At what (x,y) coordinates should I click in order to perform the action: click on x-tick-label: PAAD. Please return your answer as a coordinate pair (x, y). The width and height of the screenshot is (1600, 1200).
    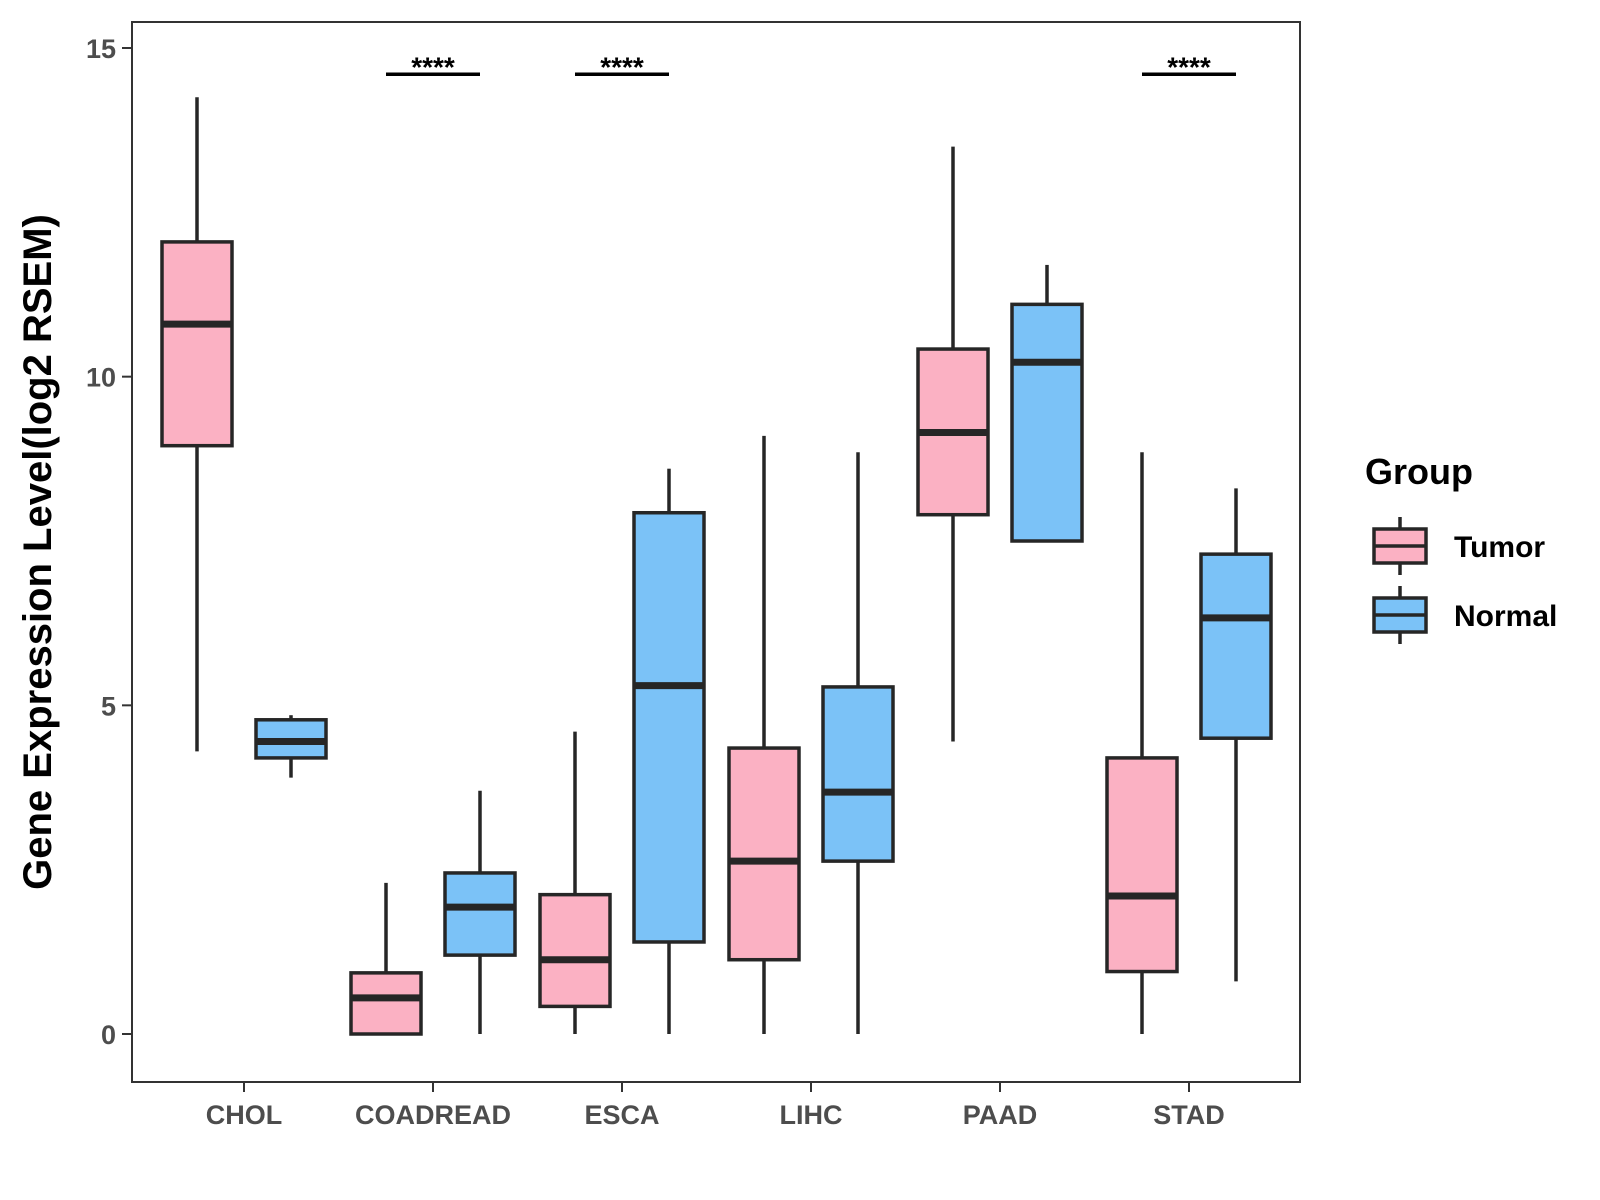
    Looking at the image, I should click on (1000, 1115).